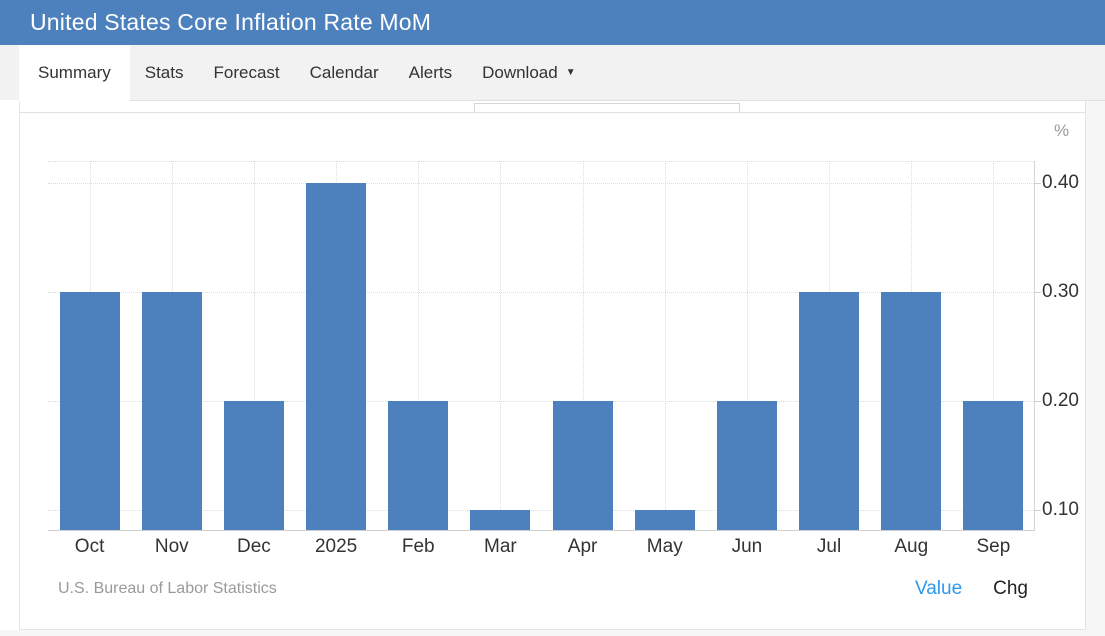 This screenshot has width=1105, height=636. I want to click on tab-label: Calendar, so click(344, 72).